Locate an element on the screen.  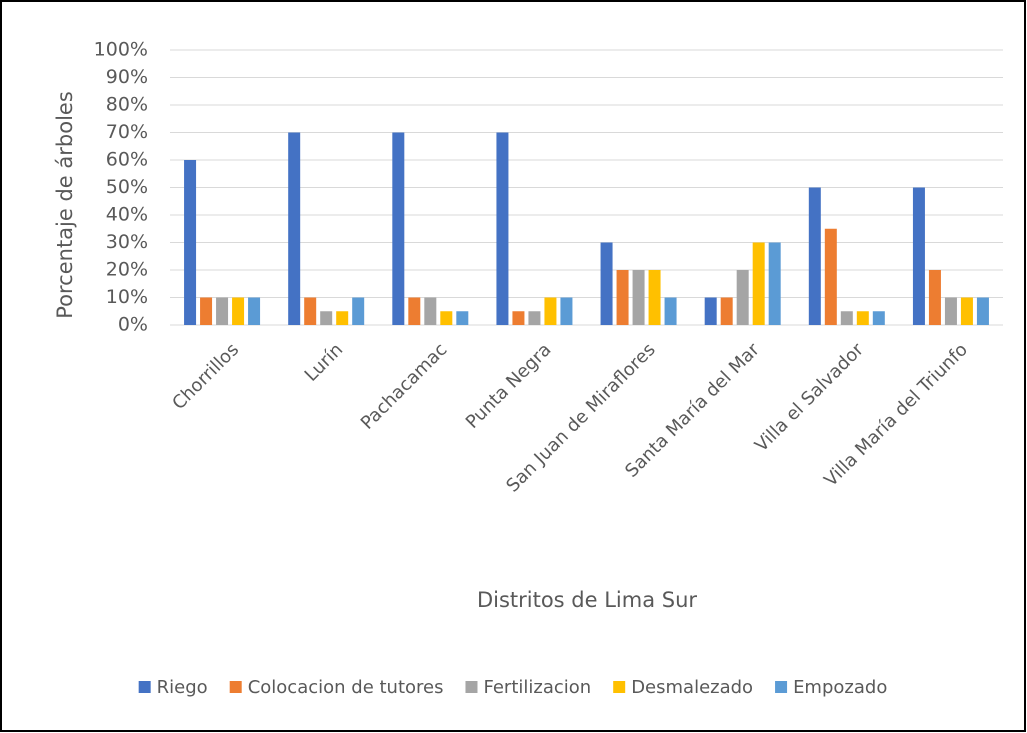
legend-label: Riego is located at coordinates (182, 687).